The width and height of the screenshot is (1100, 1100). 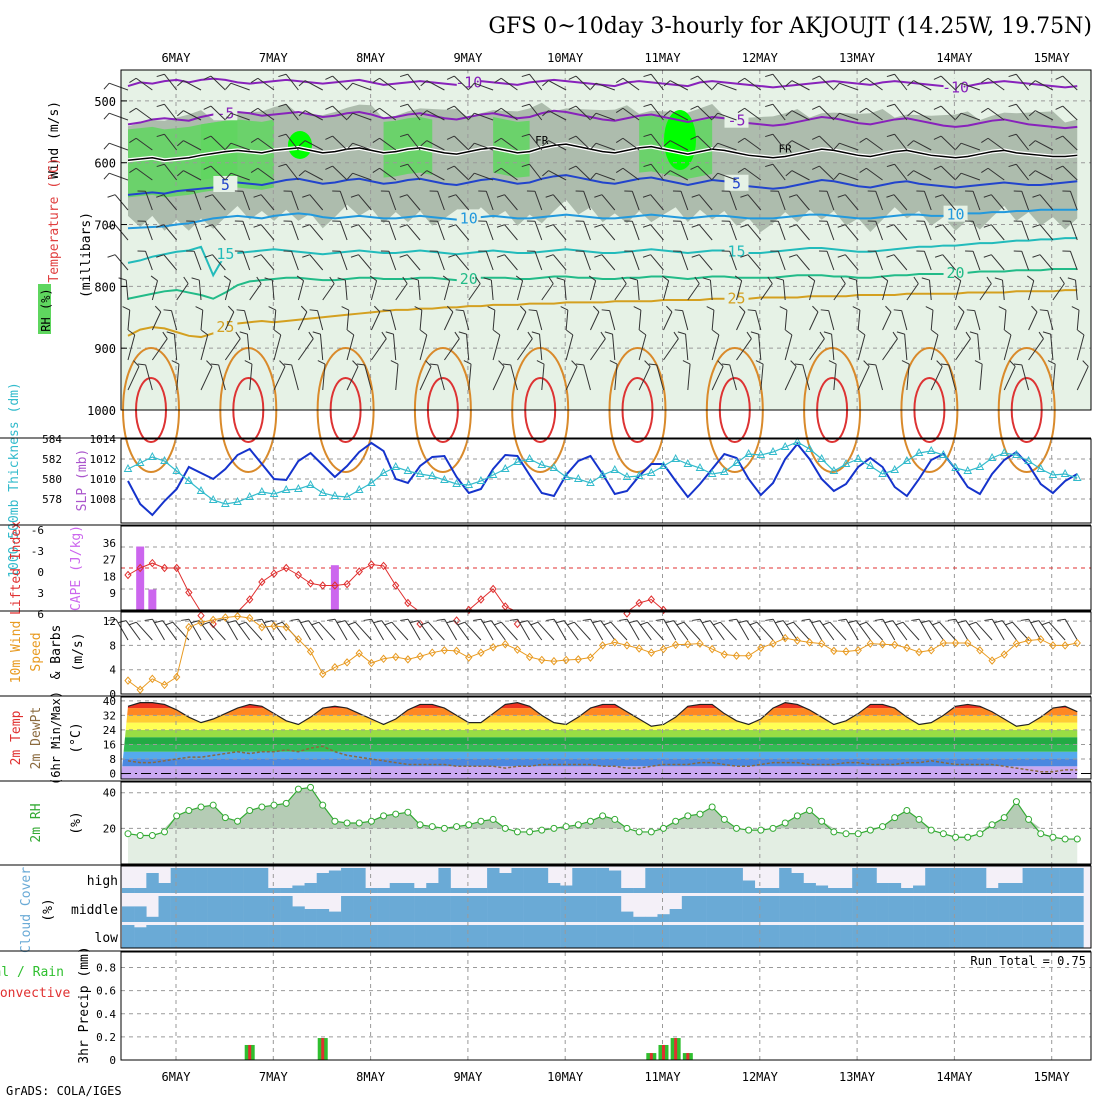 What do you see at coordinates (602, 653) in the screenshot?
I see `wind-speed-line` at bounding box center [602, 653].